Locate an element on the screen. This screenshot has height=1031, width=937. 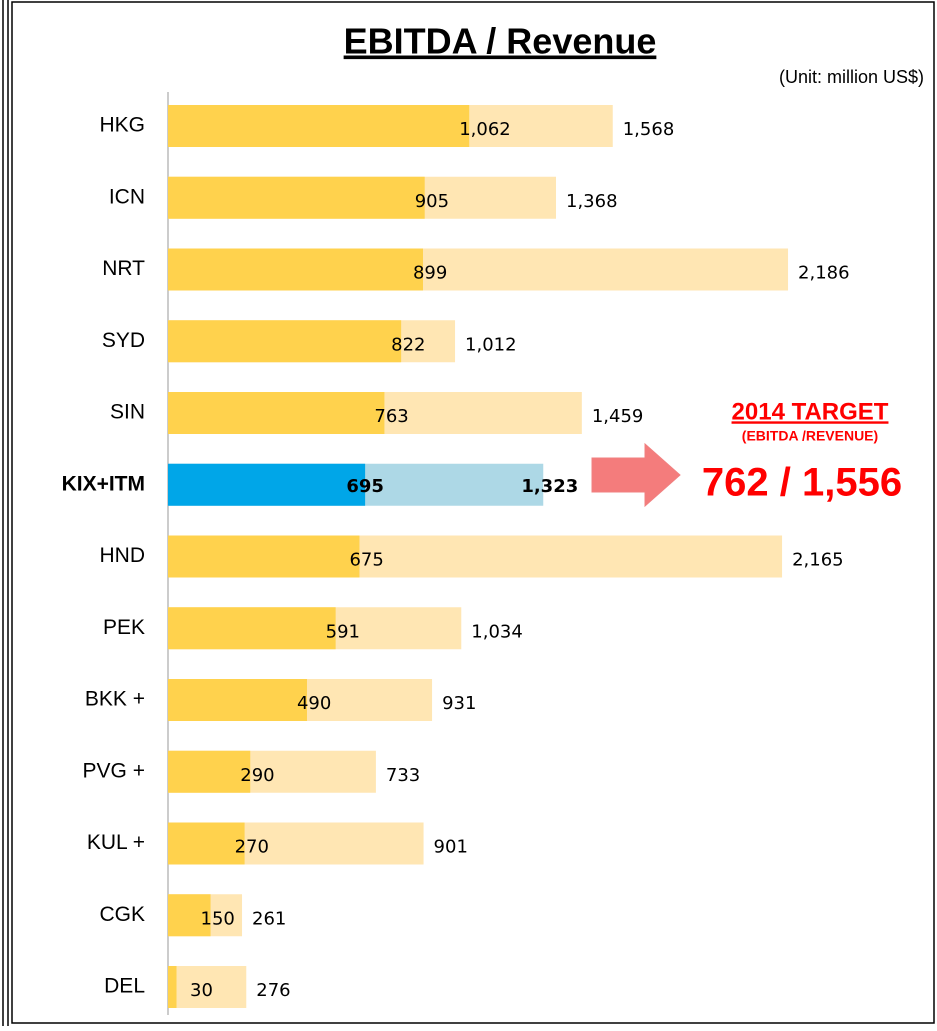
data-label: 1,323 is located at coordinates (549, 486).